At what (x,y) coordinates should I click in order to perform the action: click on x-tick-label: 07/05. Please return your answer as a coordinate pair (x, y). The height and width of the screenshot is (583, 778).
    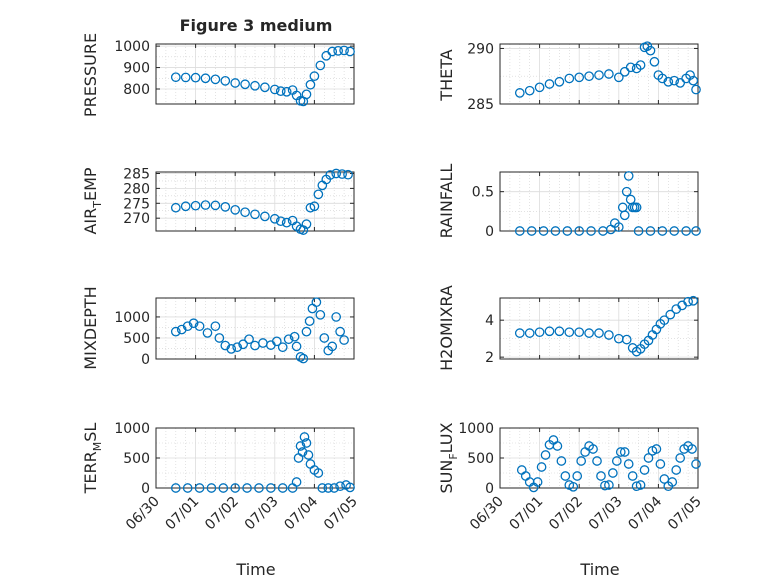
    Looking at the image, I should click on (685, 514).